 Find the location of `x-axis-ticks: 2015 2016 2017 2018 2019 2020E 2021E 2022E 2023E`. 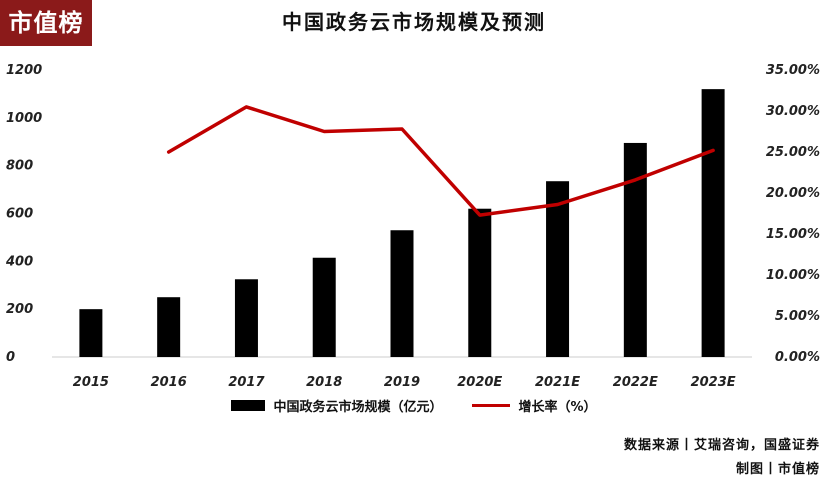

x-axis-ticks: 2015 2016 2017 2018 2019 2020E 2021E 2022E 2023E is located at coordinates (404, 382).